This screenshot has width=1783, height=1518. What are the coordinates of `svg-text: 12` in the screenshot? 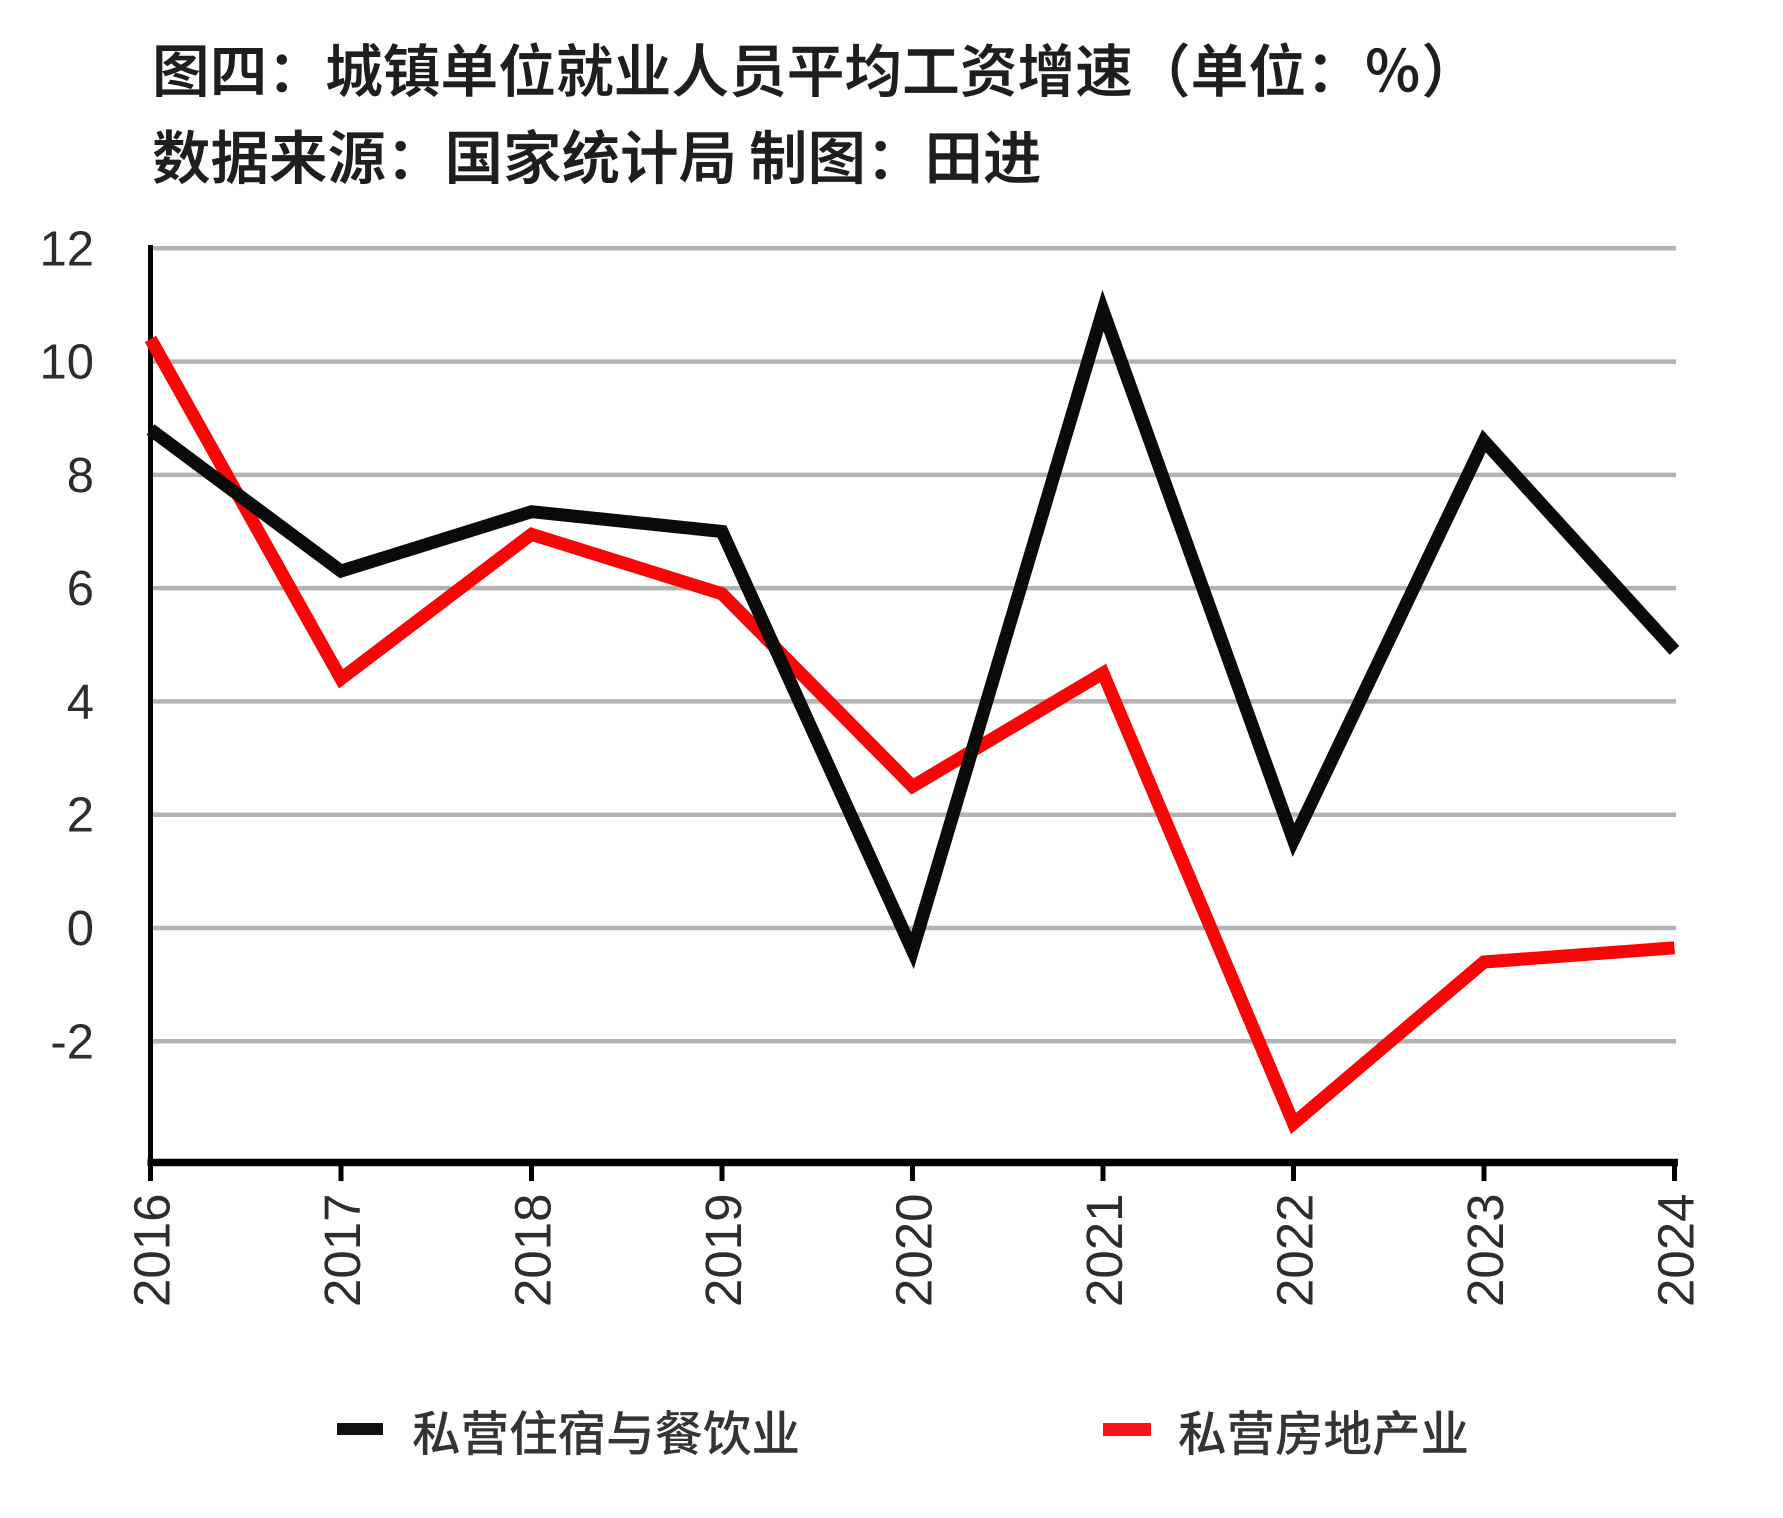 It's located at (66, 249).